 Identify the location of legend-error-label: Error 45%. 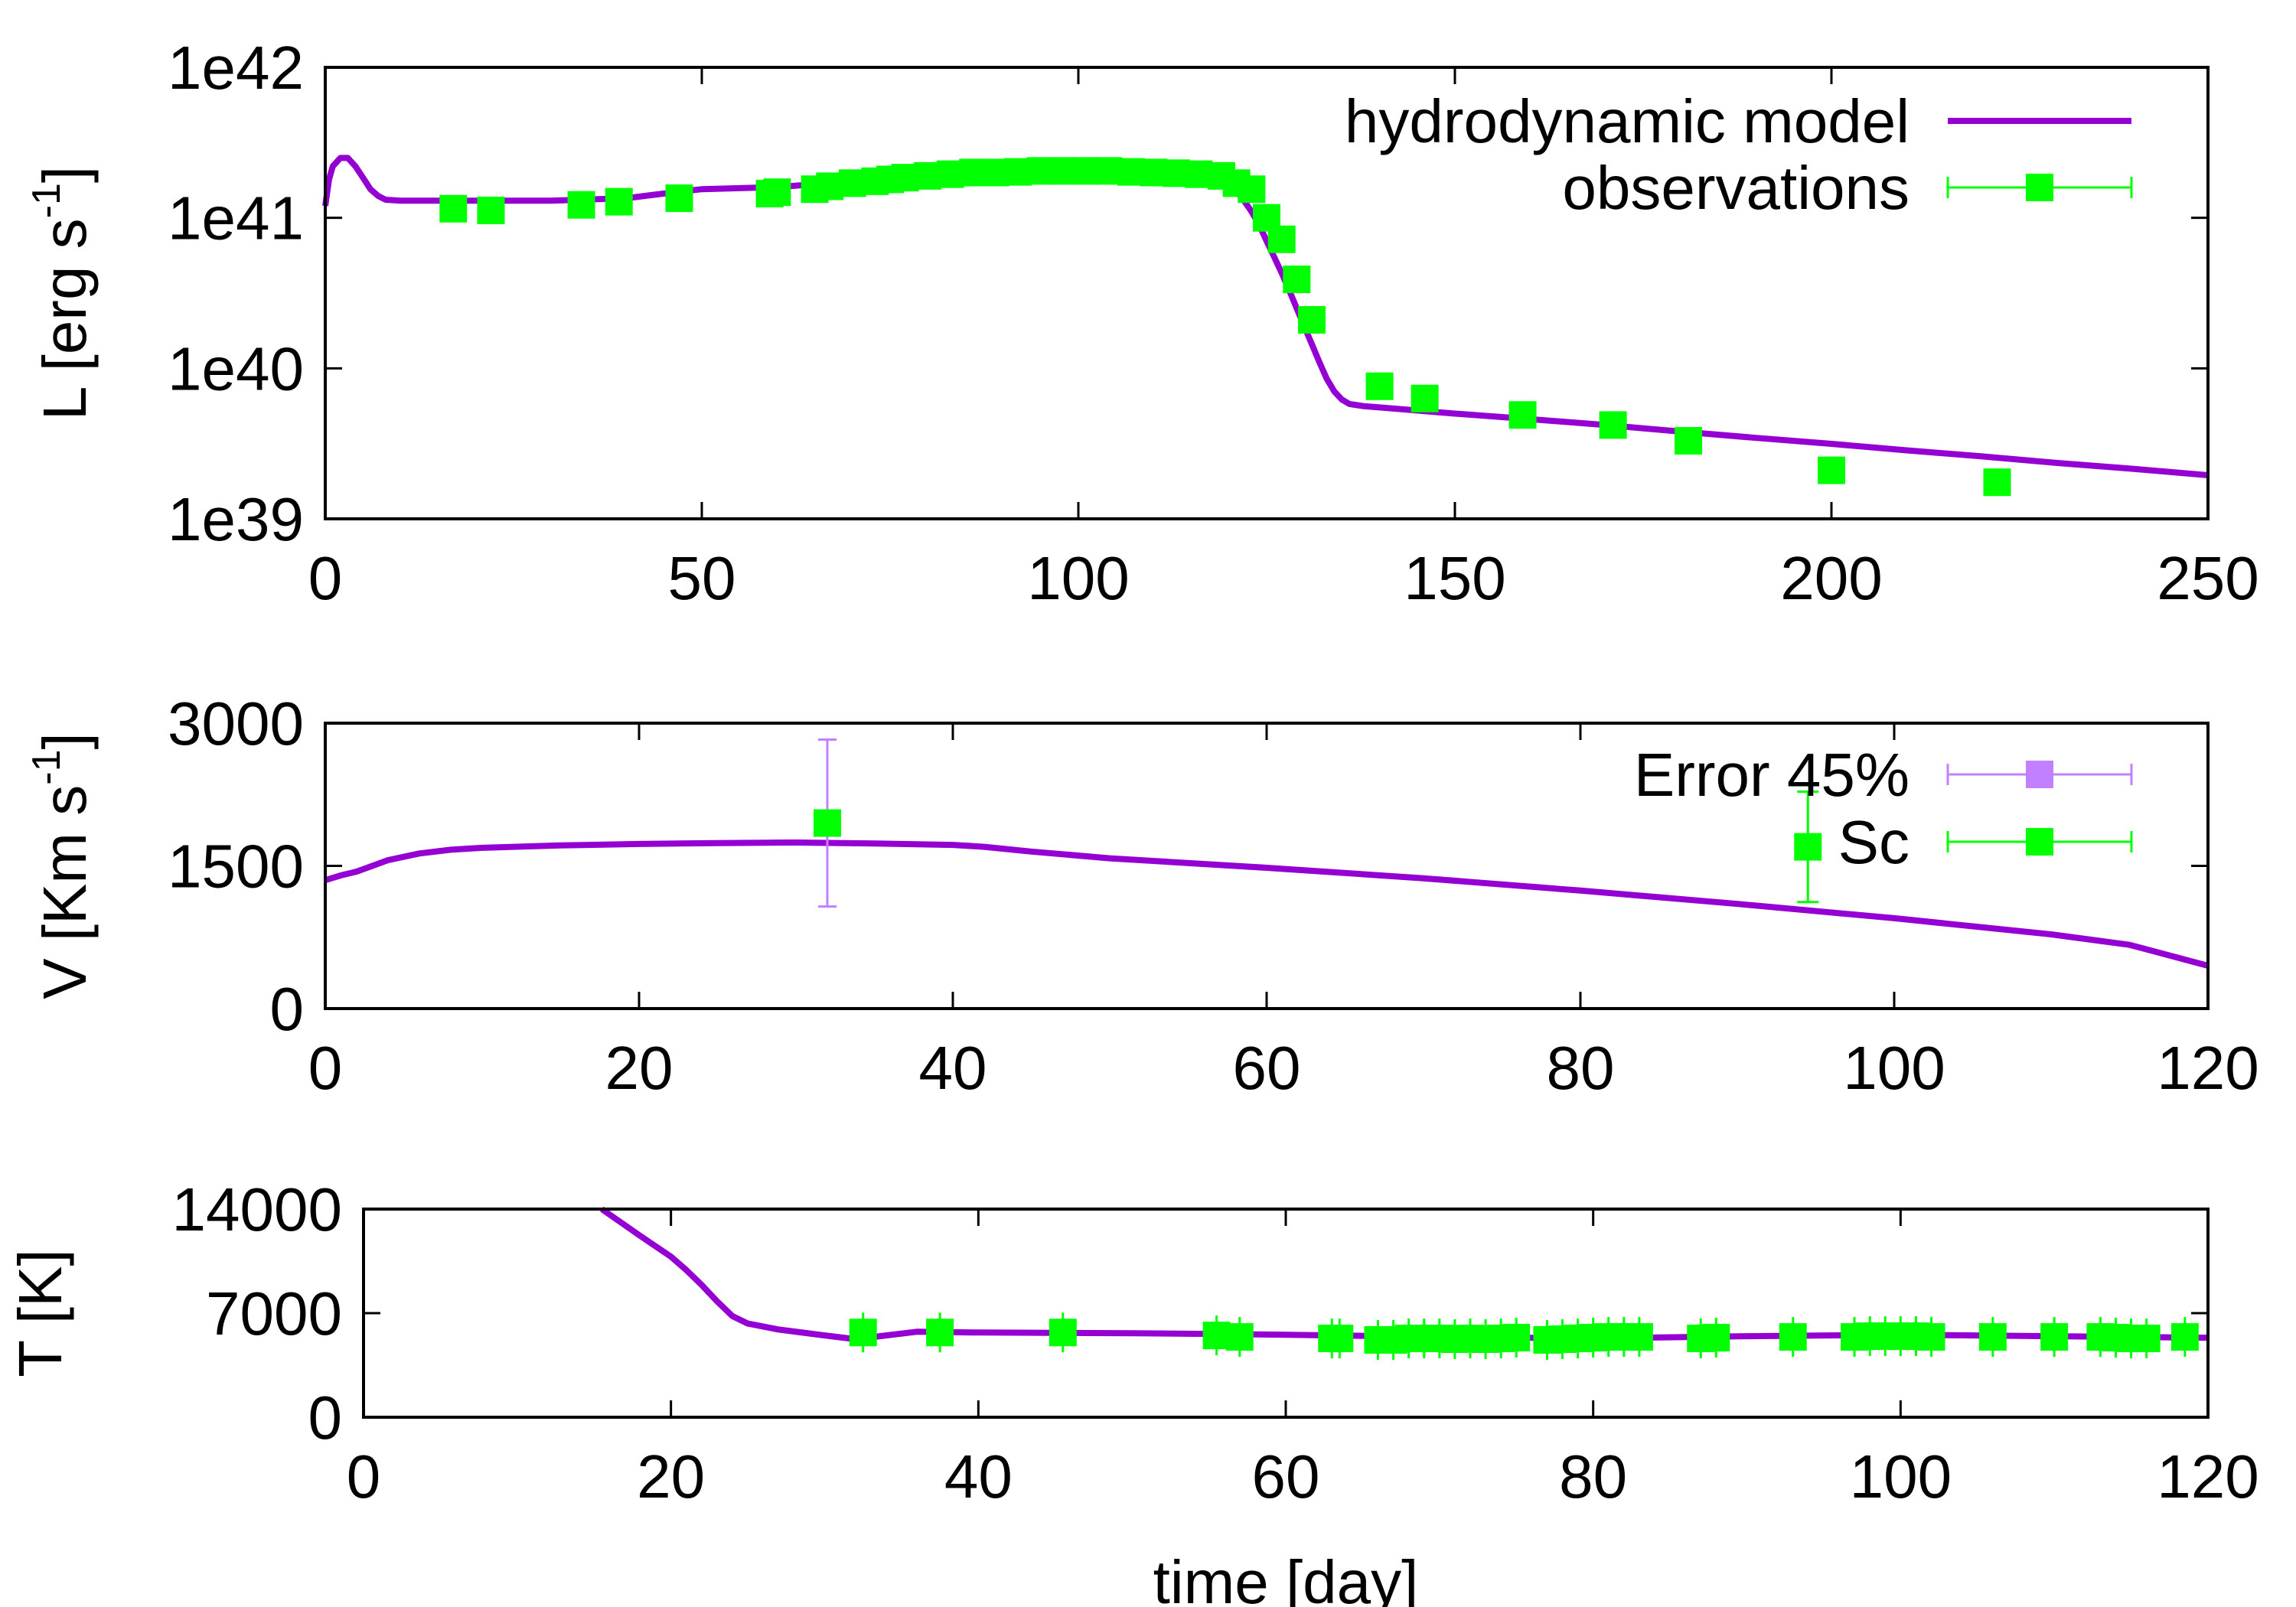
(1772, 775).